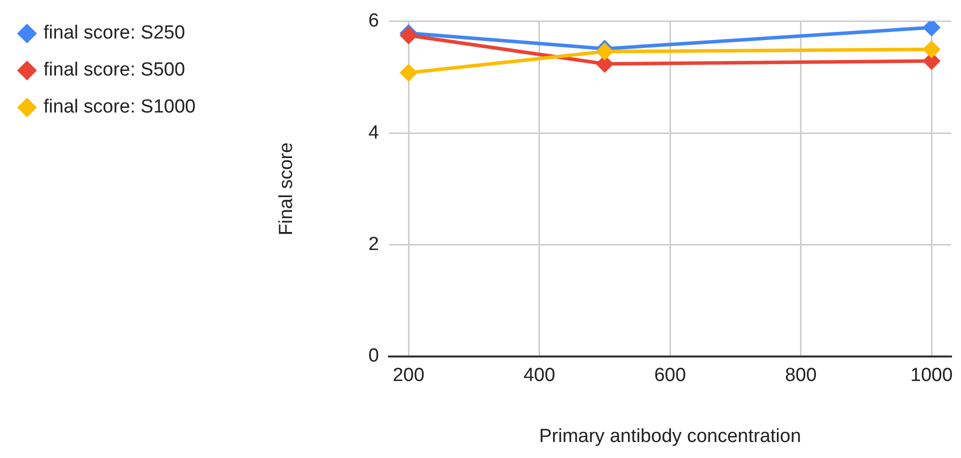 This screenshot has height=458, width=961. What do you see at coordinates (670, 436) in the screenshot?
I see `x-axis-title: Primary antibody concentration` at bounding box center [670, 436].